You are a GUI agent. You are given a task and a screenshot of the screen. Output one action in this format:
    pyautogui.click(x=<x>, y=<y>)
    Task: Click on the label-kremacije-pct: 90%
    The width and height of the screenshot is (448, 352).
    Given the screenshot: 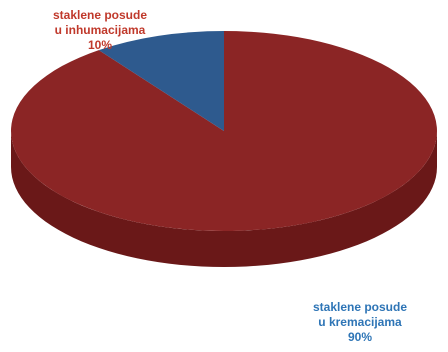 What is the action you would take?
    pyautogui.click(x=360, y=337)
    